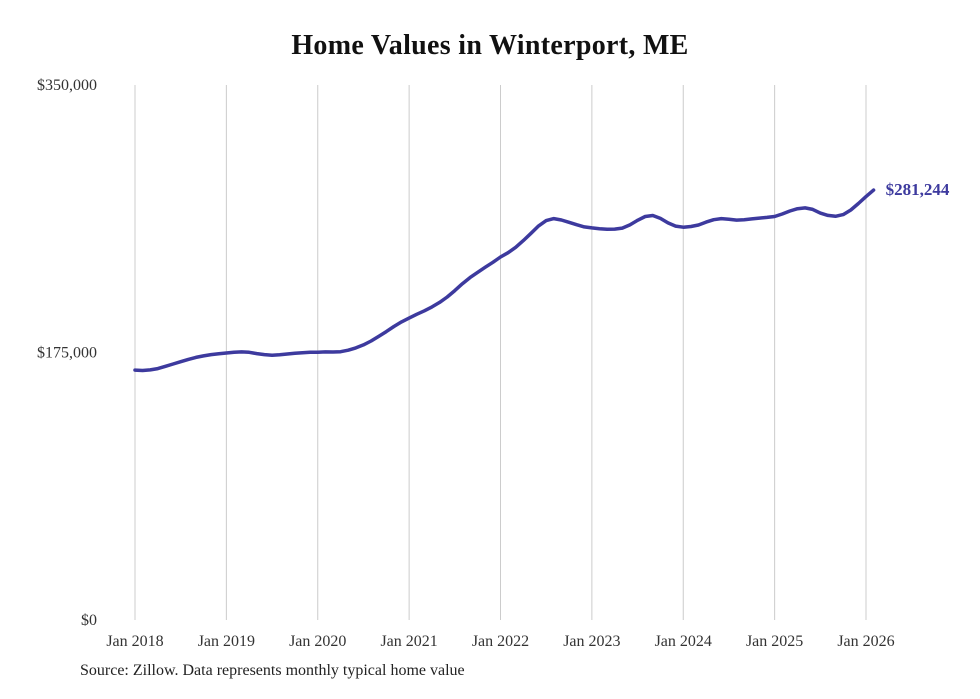 This screenshot has height=699, width=980. What do you see at coordinates (134, 641) in the screenshot?
I see `x-axis-tick-label: Jan 2018` at bounding box center [134, 641].